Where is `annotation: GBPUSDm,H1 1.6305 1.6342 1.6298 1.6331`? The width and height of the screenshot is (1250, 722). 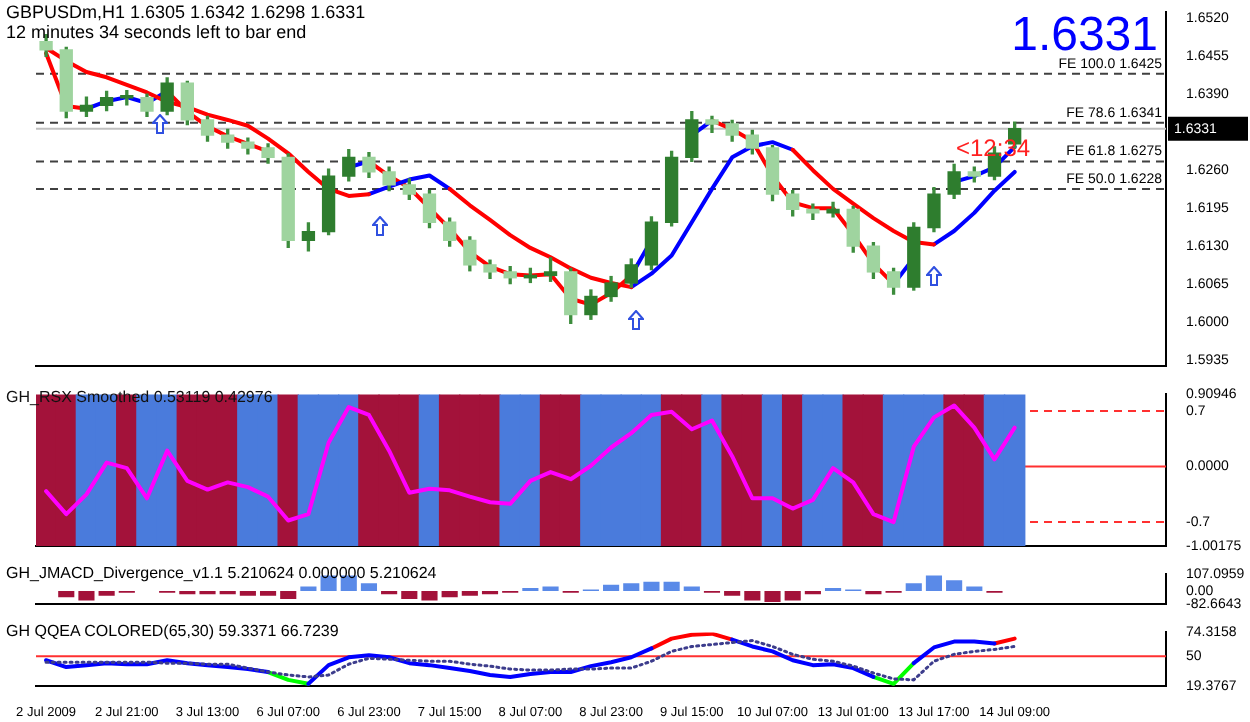
annotation: GBPUSDm,H1 1.6305 1.6342 1.6298 1.6331 is located at coordinates (186, 12).